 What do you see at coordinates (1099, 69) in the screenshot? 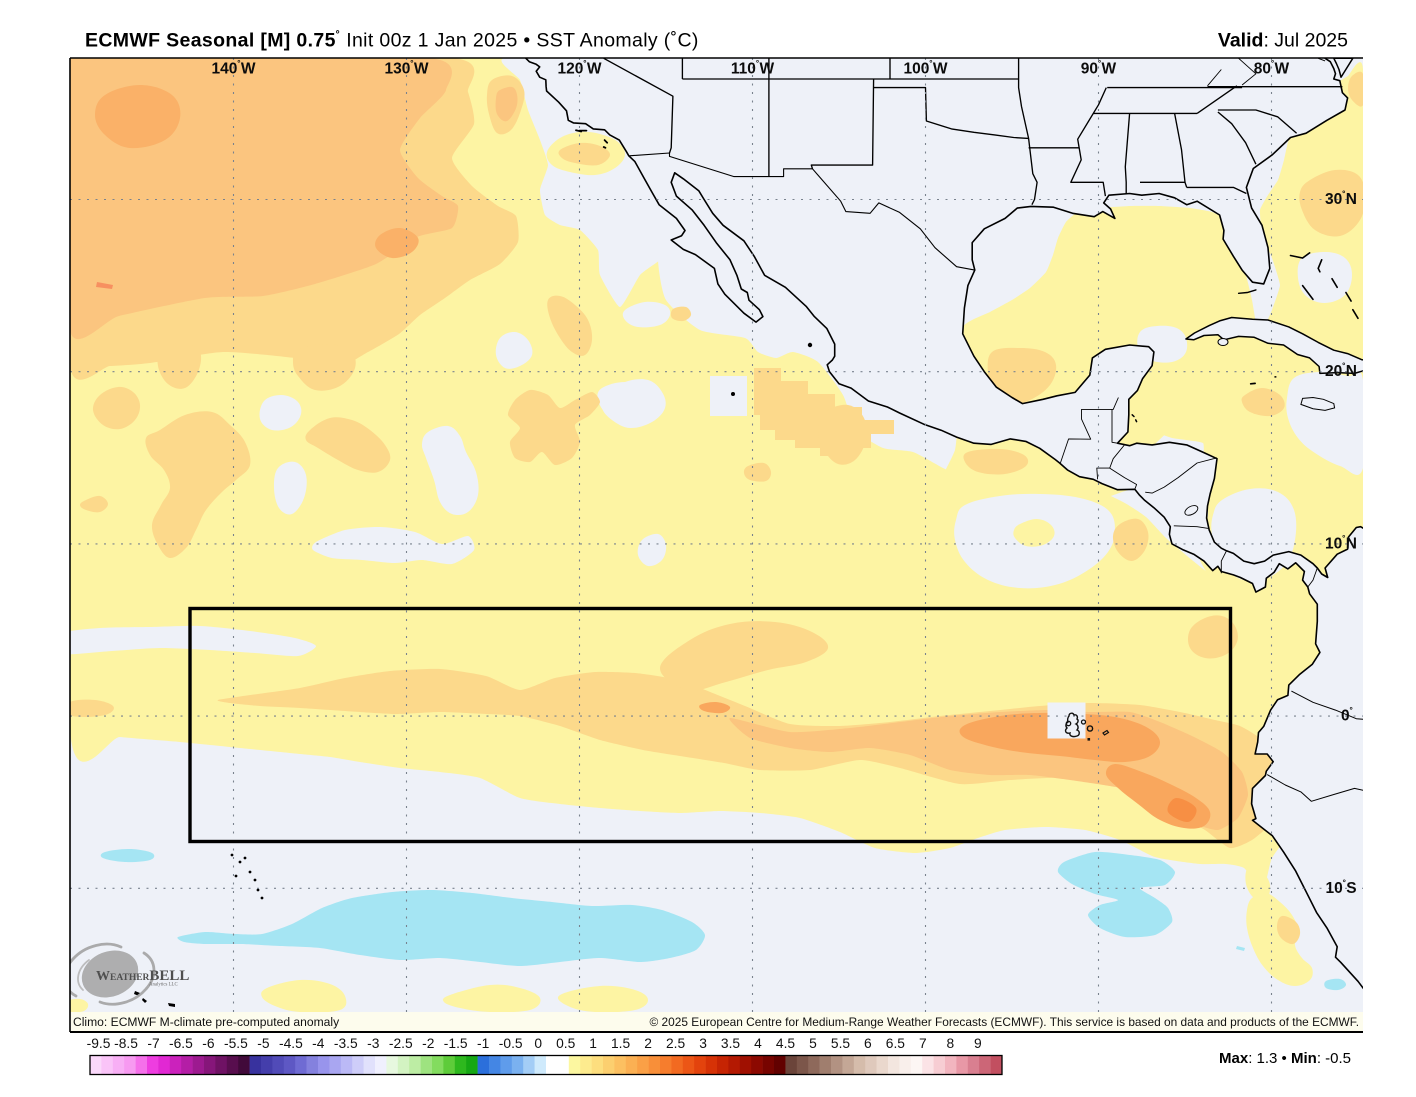
I see `svg-text: 90˚W` at bounding box center [1099, 69].